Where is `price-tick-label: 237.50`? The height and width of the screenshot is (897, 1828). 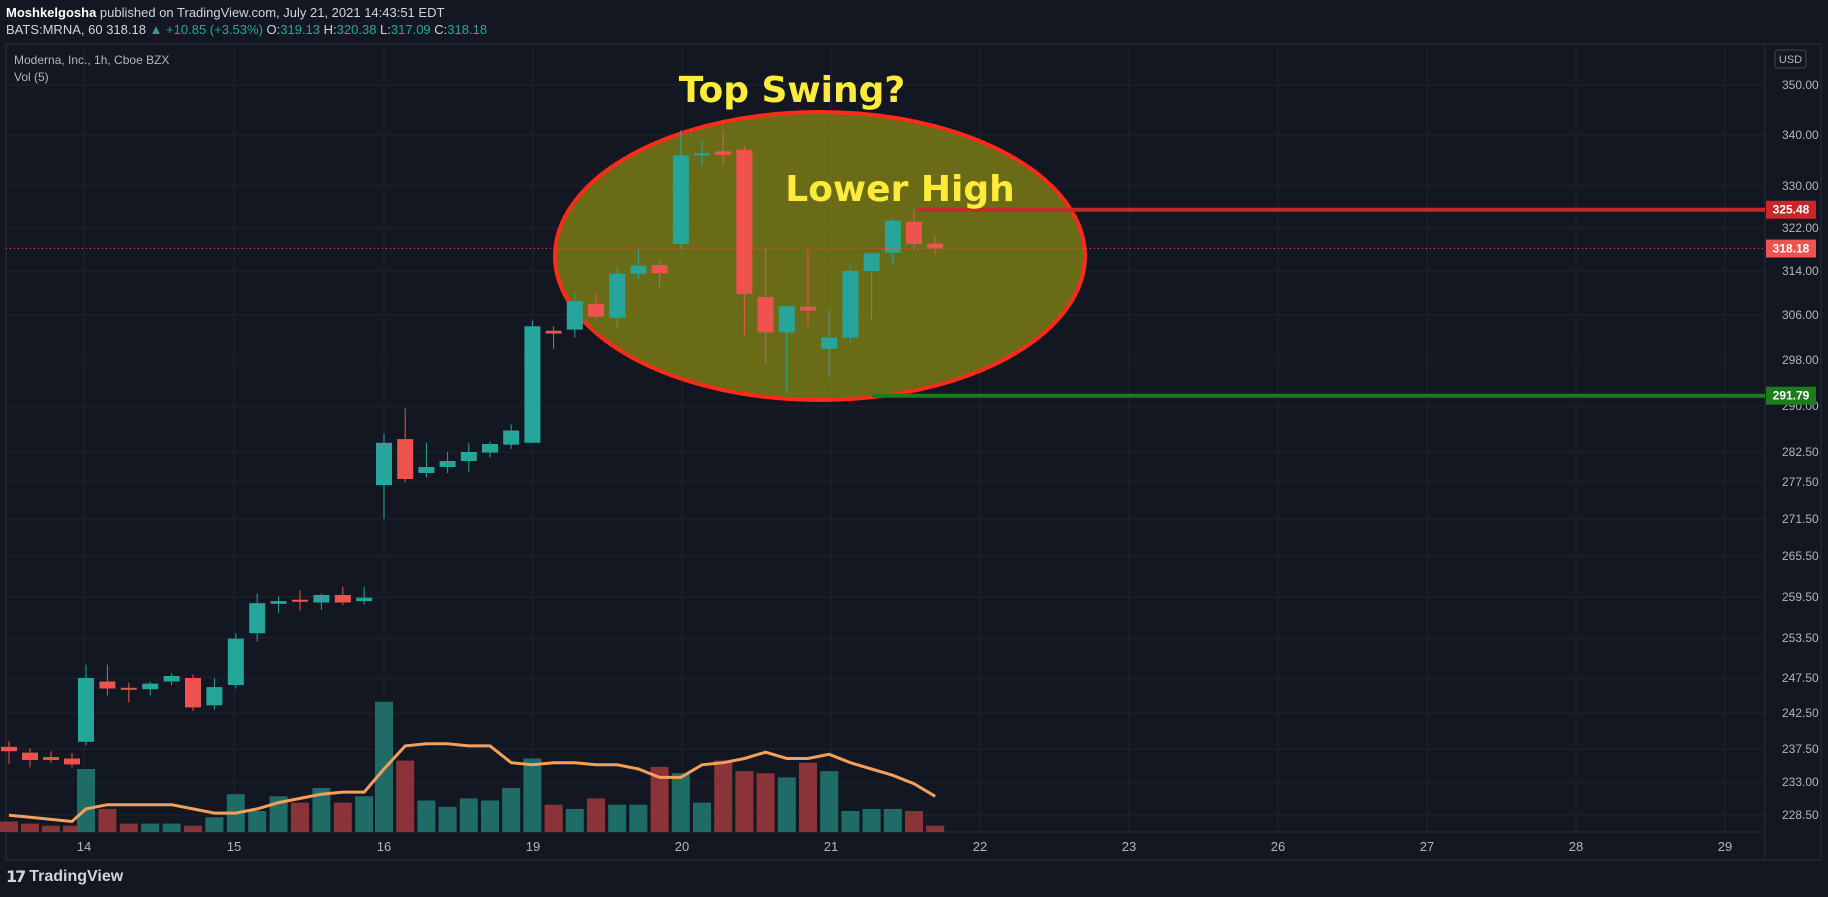
price-tick-label: 237.50 is located at coordinates (1800, 749).